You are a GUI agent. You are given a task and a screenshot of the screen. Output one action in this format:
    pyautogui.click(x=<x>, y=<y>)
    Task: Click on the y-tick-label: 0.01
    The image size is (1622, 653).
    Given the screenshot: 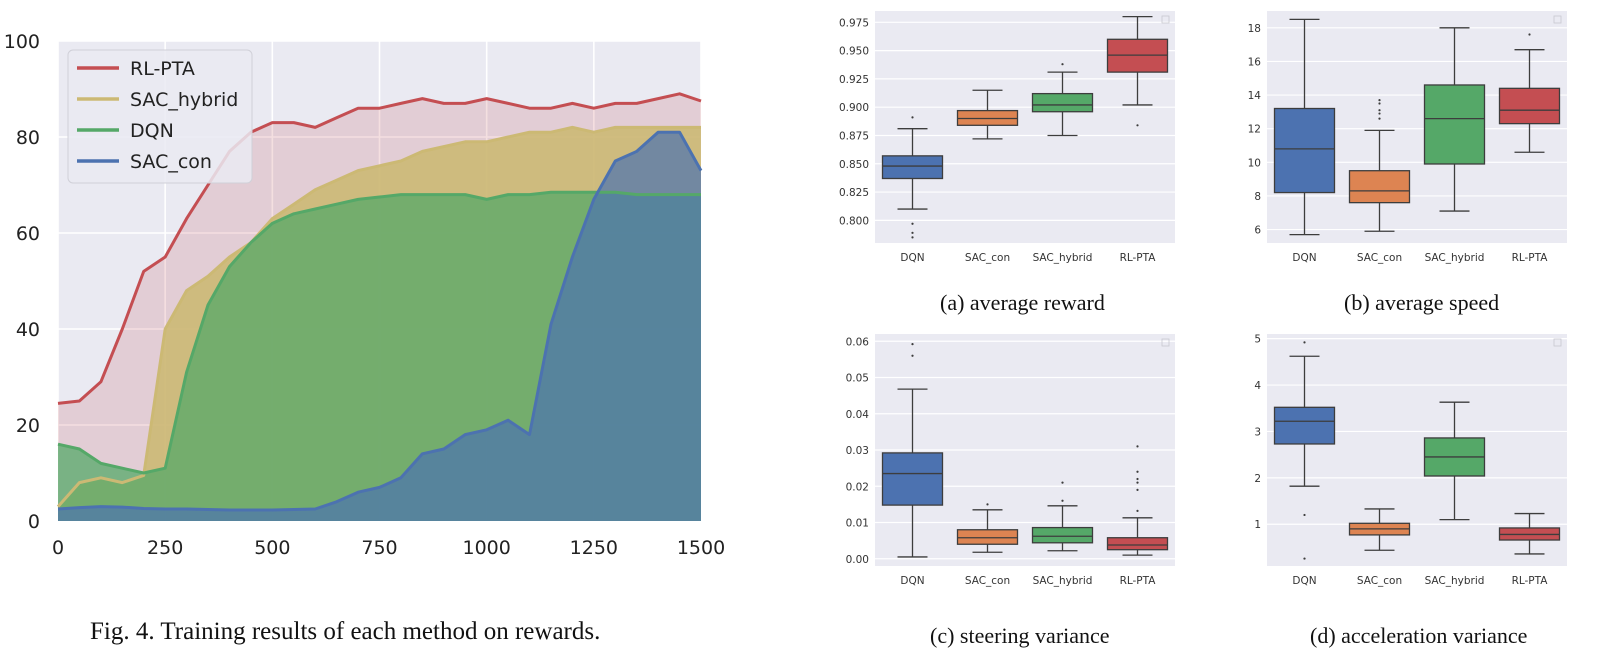 What is the action you would take?
    pyautogui.click(x=857, y=524)
    